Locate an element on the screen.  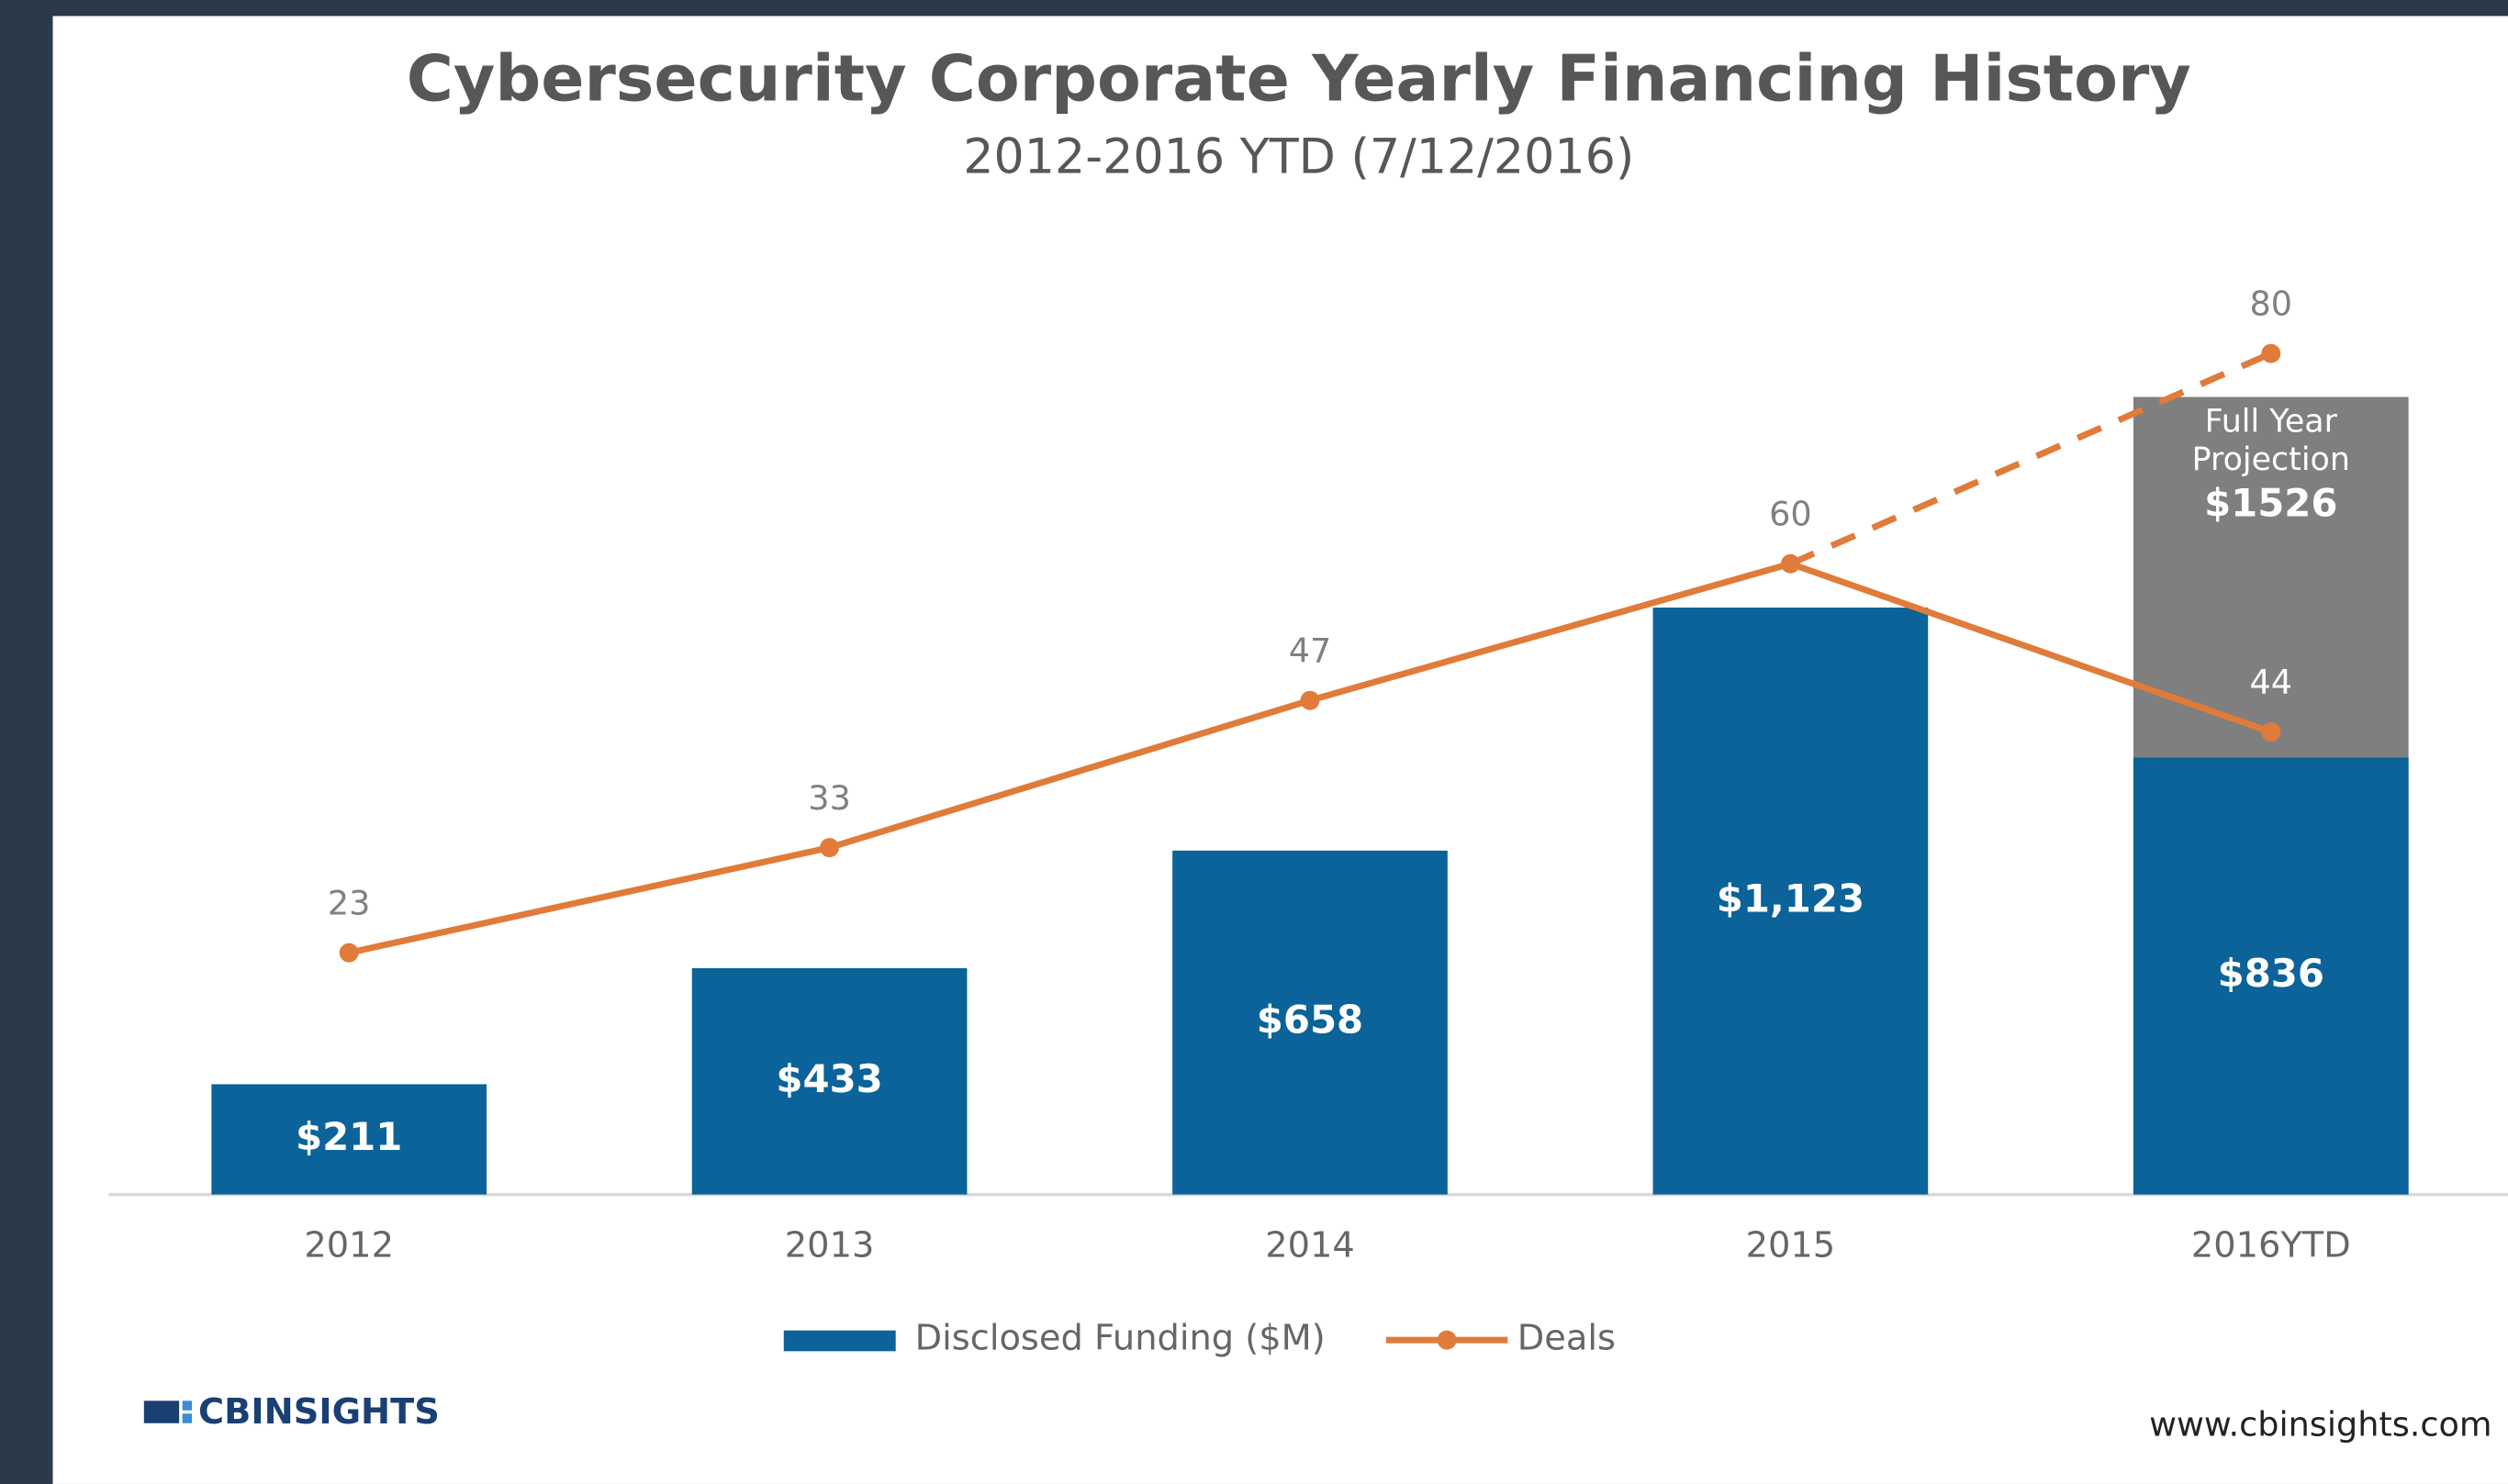
x-tick-label: 2015 is located at coordinates (1791, 1245).